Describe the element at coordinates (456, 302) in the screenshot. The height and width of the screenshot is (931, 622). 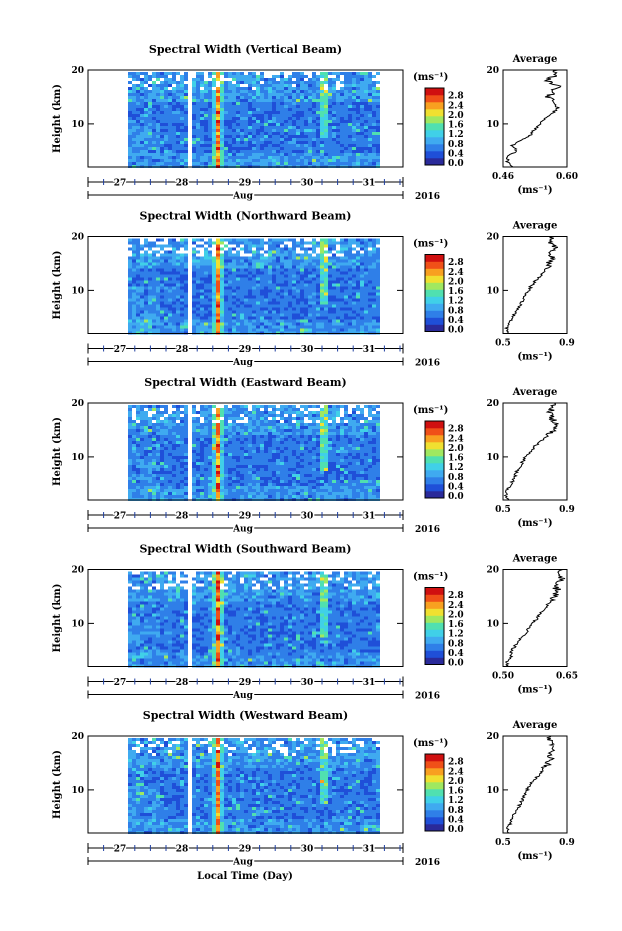
I see `colorbar-tick-label: 1.2` at that location.